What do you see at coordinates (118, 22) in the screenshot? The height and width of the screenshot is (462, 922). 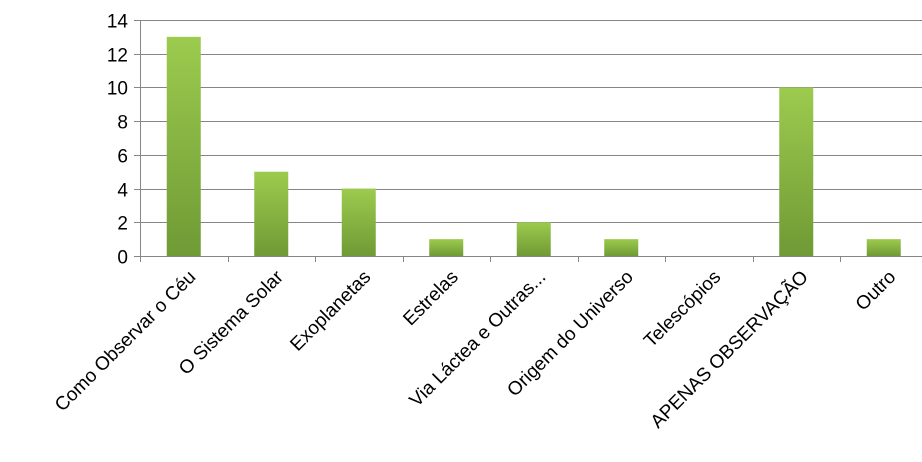 I see `y-tick-label: 14` at bounding box center [118, 22].